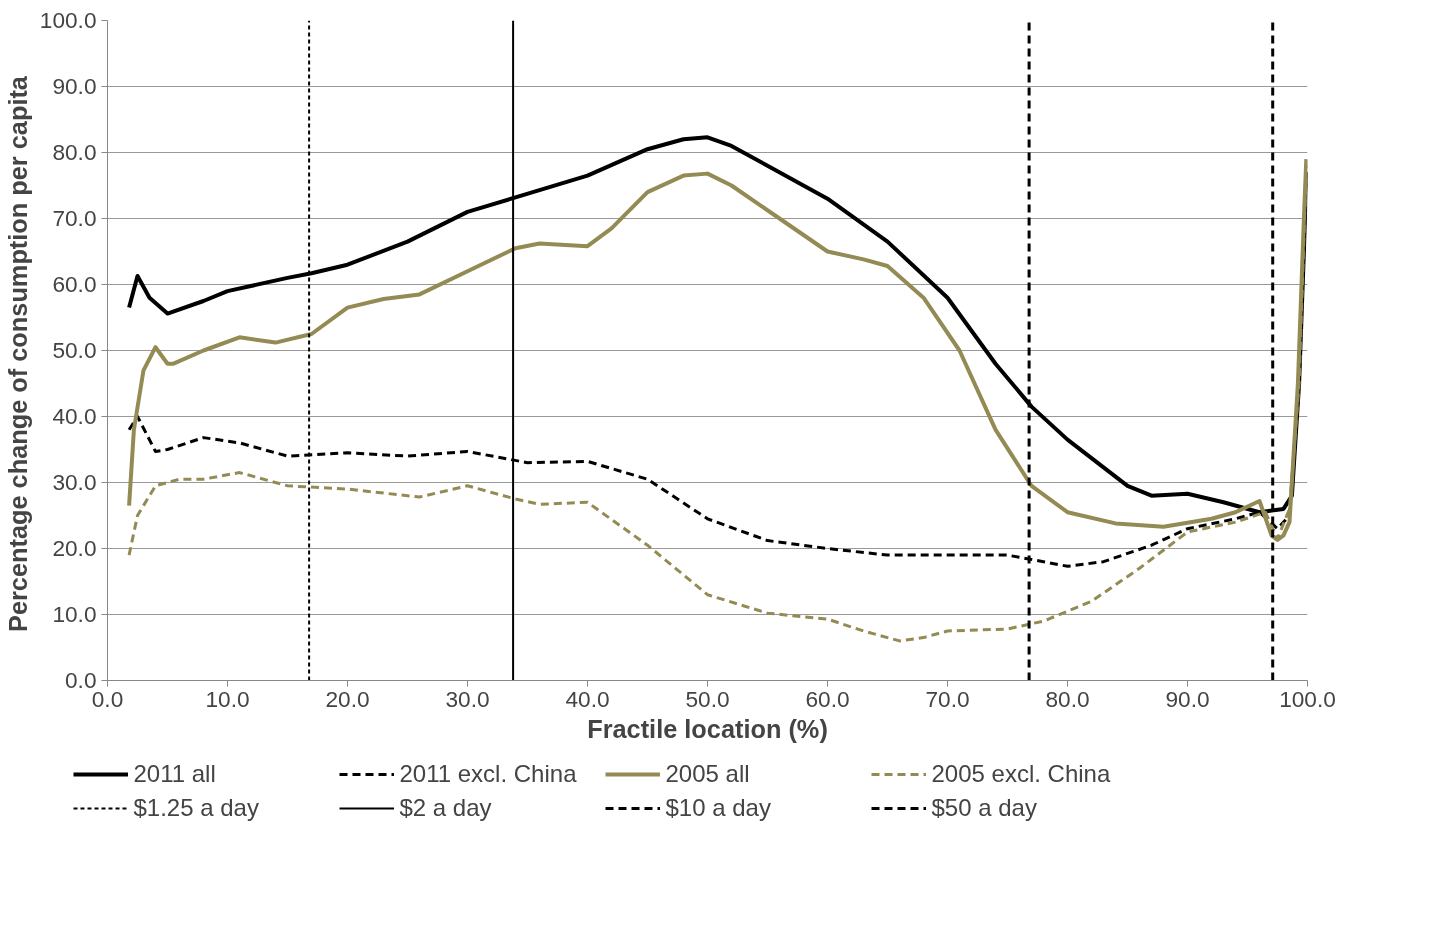 Image resolution: width=1435 pixels, height=940 pixels. Describe the element at coordinates (347, 698) in the screenshot. I see `x-tick-label: 20.0` at that location.